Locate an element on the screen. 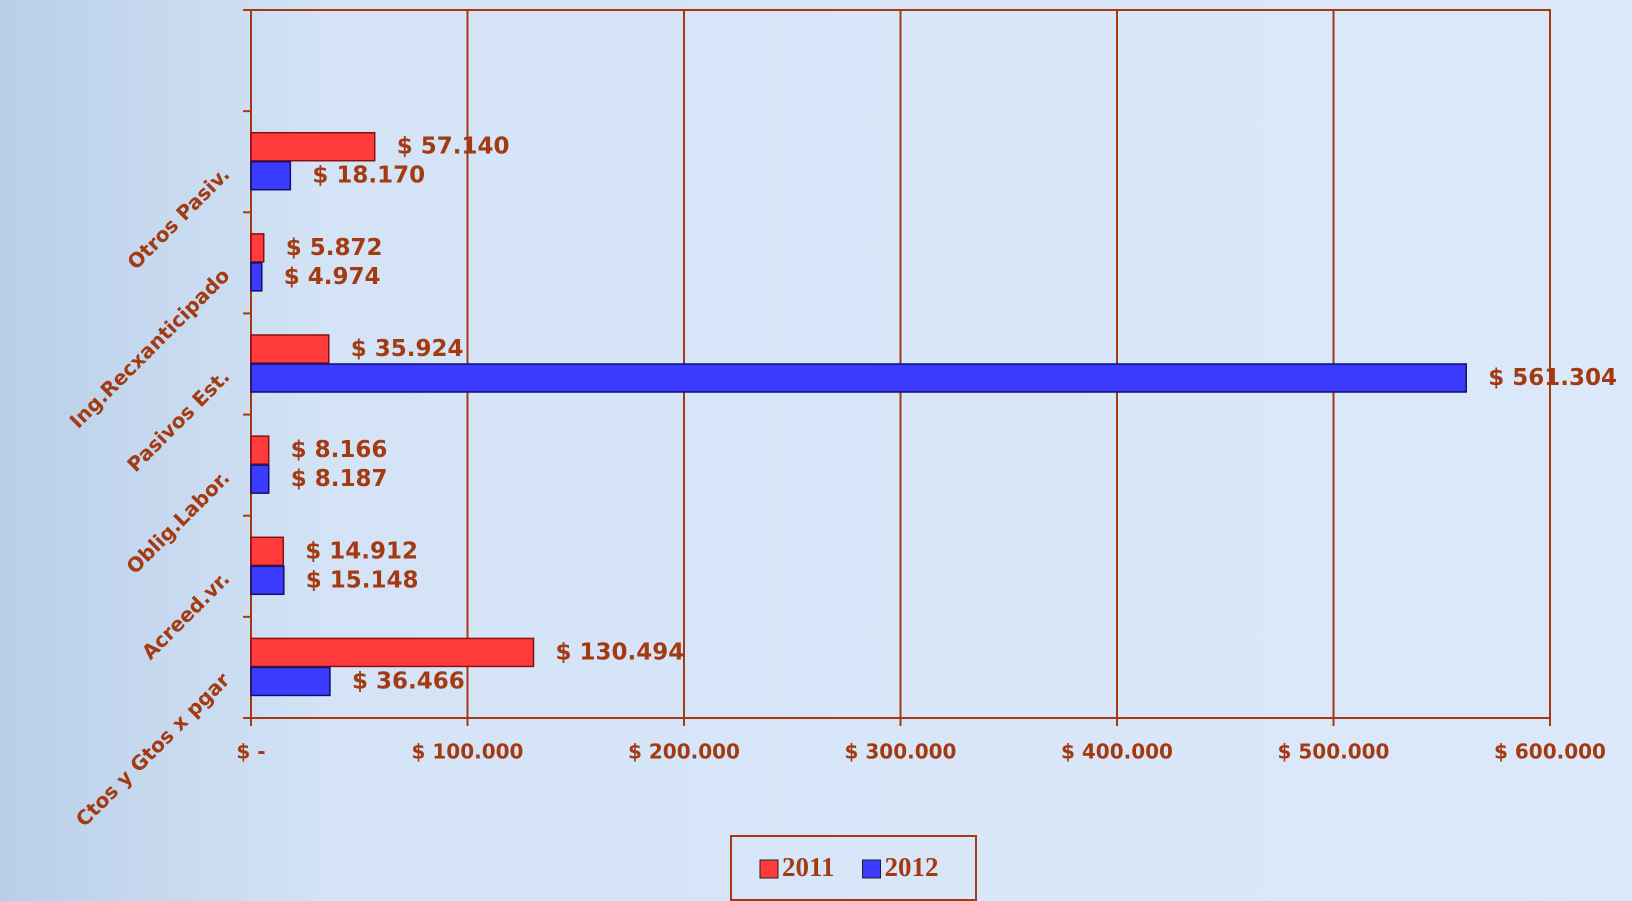  x-tick-label: $ - is located at coordinates (250, 752).